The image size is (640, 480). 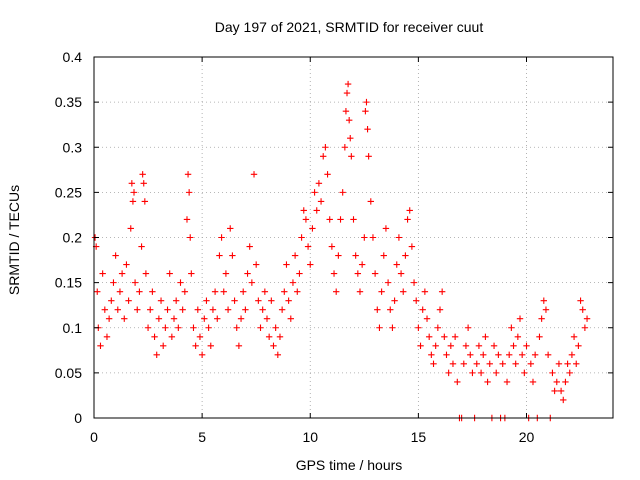 I want to click on y-axis-title: SRMTID / TECUs, so click(x=14, y=240).